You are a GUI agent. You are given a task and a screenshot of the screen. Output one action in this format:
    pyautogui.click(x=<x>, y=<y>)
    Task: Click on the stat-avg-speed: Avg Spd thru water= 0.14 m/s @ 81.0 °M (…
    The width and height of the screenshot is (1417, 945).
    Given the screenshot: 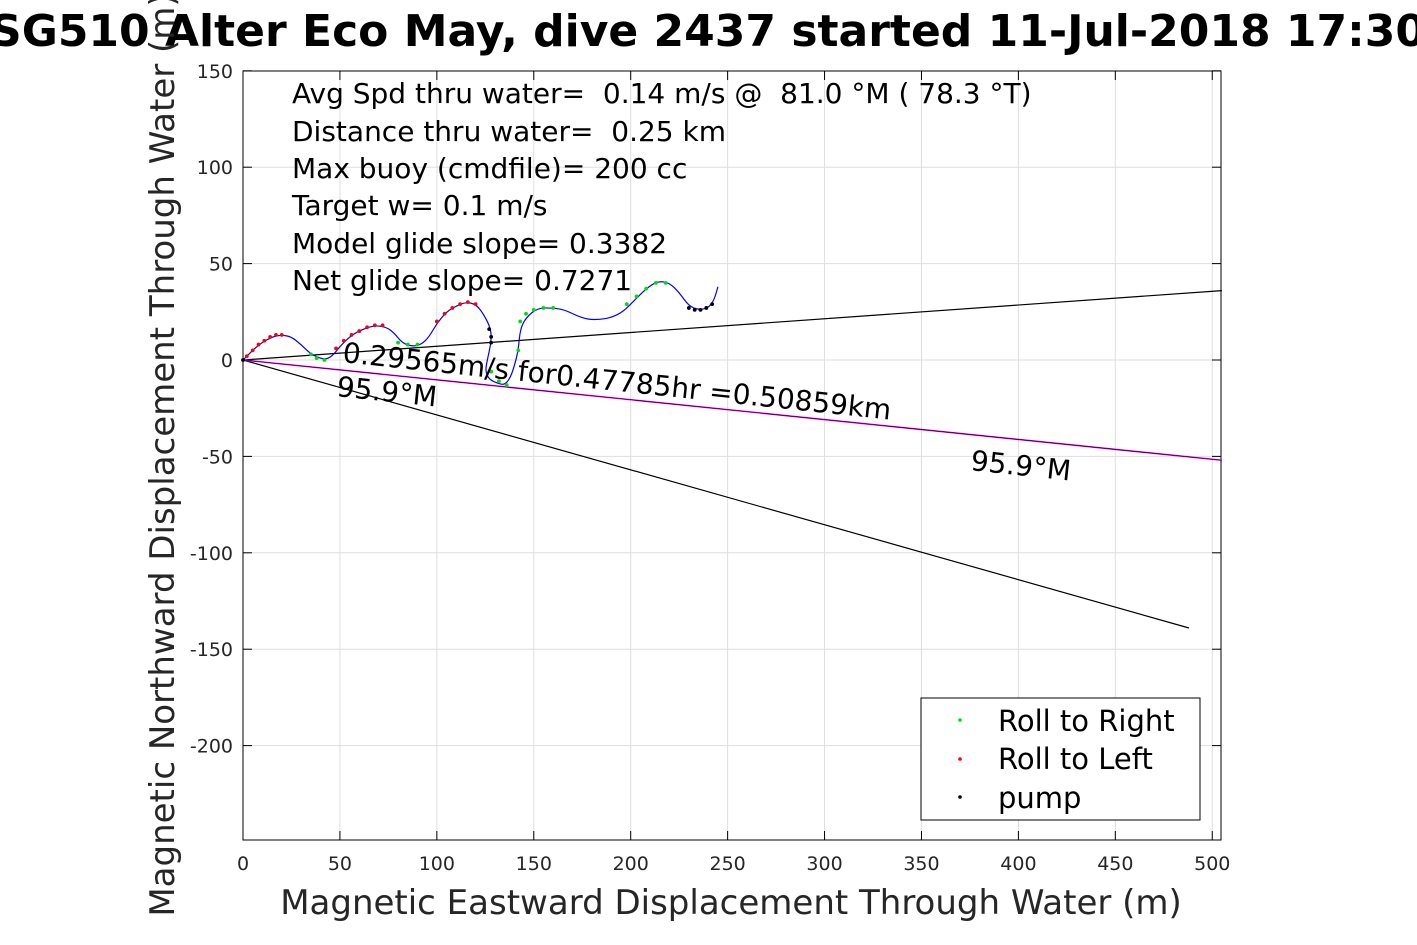 What is the action you would take?
    pyautogui.click(x=662, y=93)
    